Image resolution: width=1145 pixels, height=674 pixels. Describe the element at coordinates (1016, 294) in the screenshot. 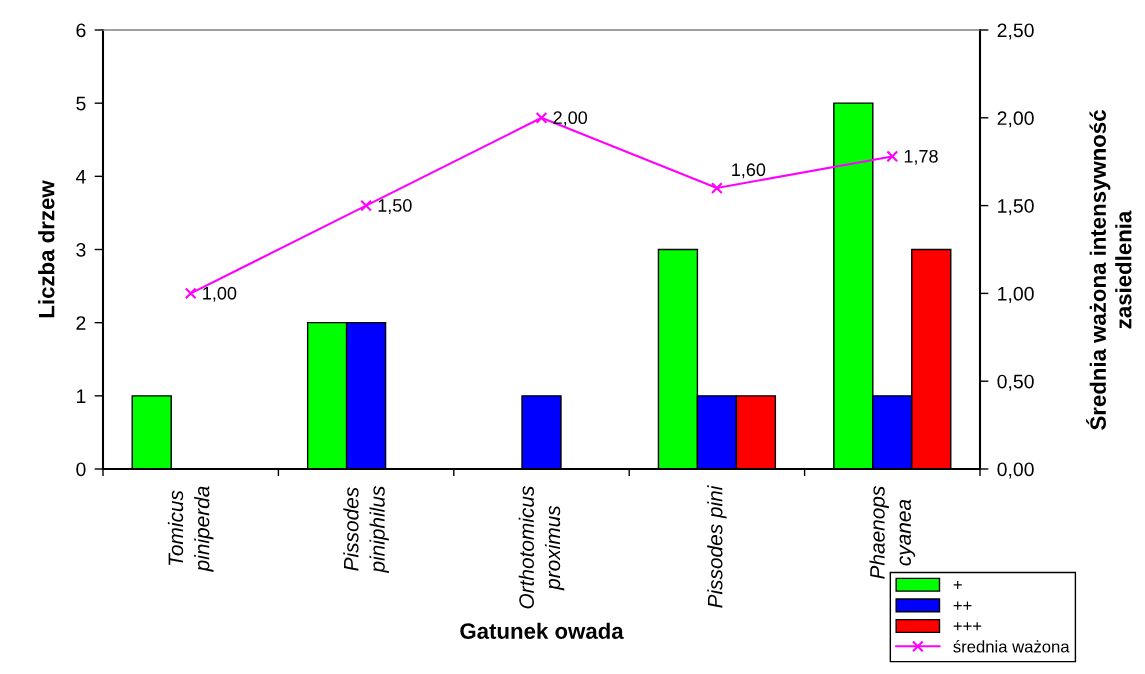

I see `y2-tick-label: 1,00` at that location.